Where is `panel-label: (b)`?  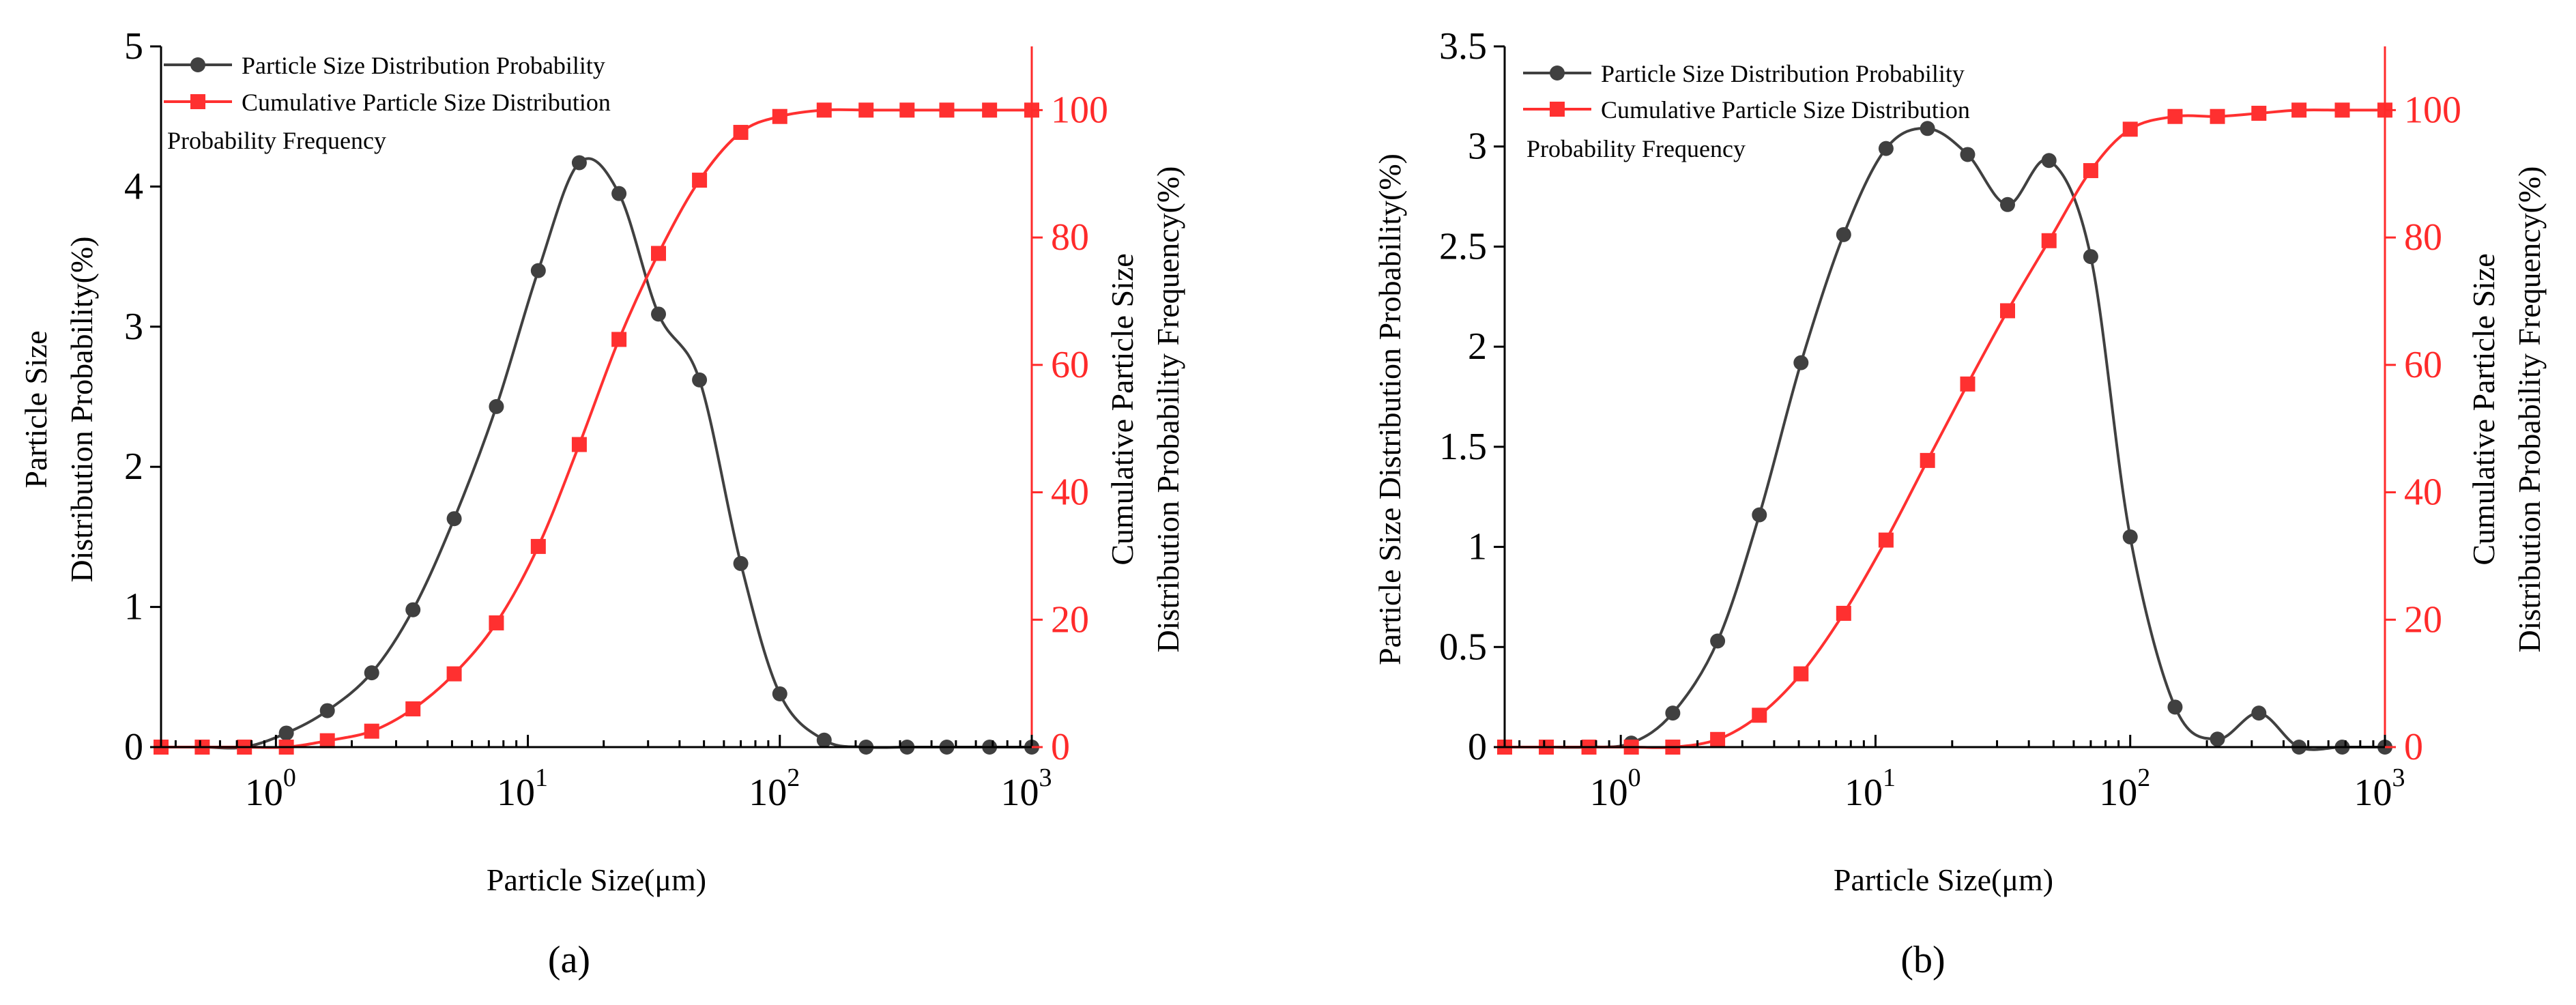
panel-label: (b) is located at coordinates (1922, 960).